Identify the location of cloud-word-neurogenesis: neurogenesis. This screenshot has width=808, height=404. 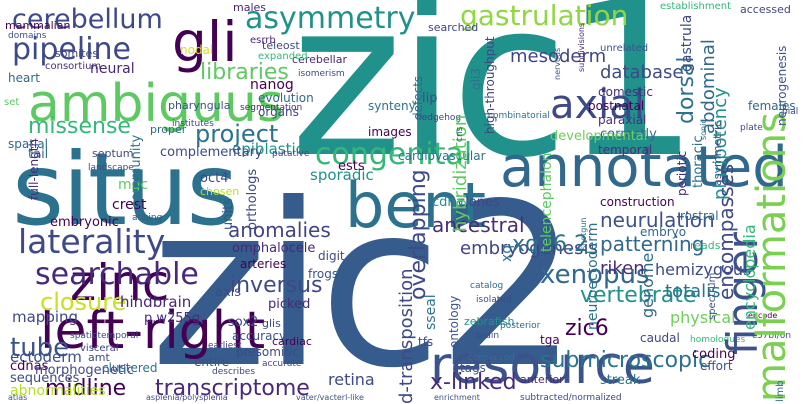
(782, 85).